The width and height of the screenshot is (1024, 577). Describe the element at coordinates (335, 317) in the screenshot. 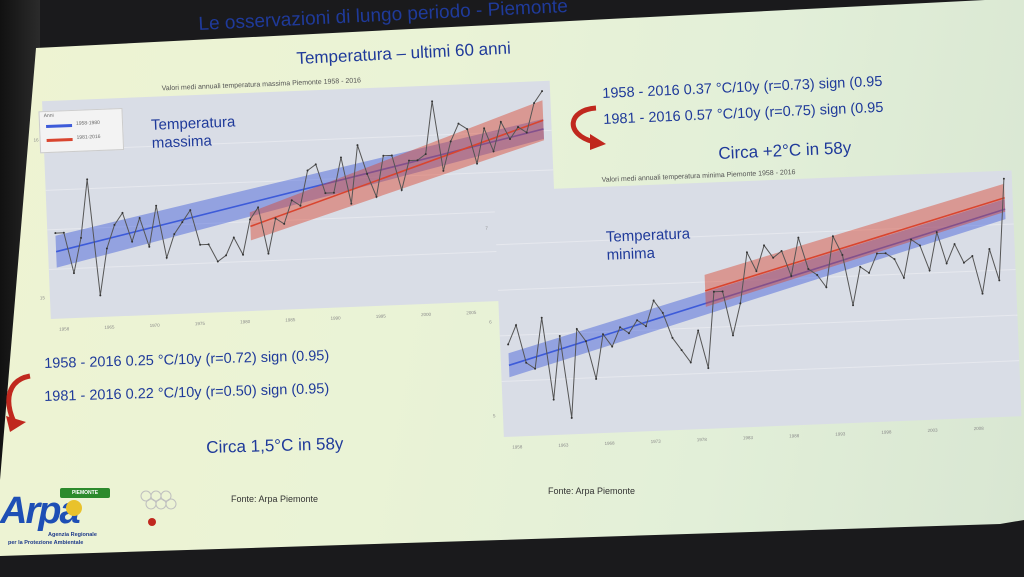

I see `max-xtick-label: 1990` at that location.